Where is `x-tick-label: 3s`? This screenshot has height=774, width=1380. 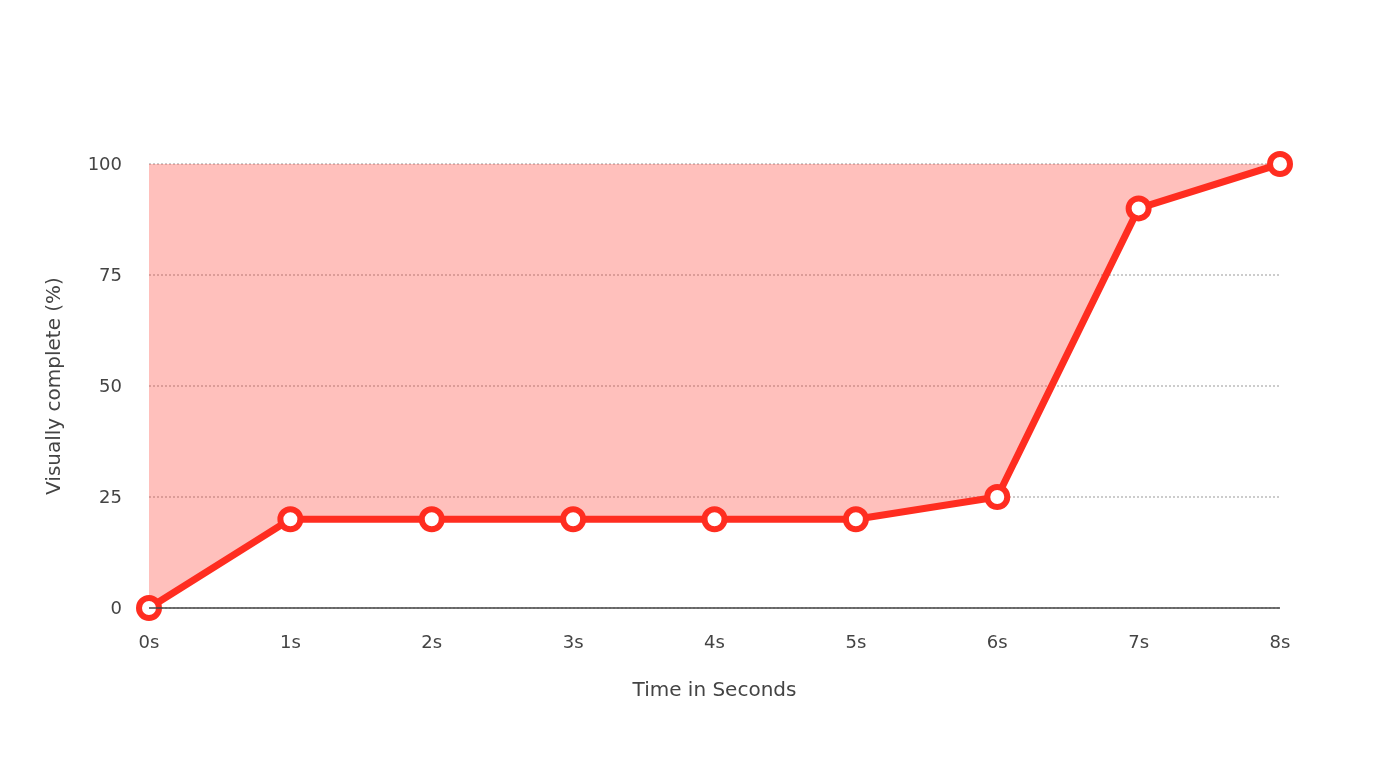 x-tick-label: 3s is located at coordinates (573, 641).